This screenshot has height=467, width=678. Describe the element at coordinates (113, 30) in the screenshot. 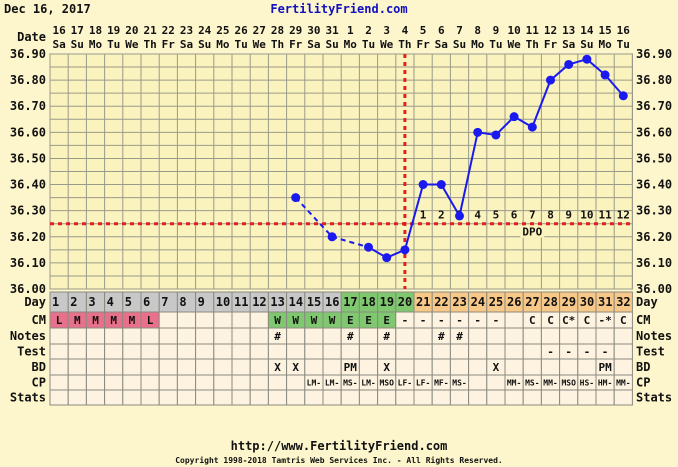

I see `date-label: 19` at that location.